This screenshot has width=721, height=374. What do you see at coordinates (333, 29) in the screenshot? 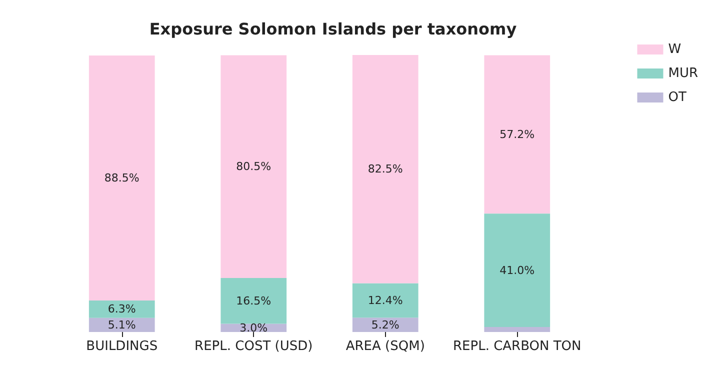
I see `chart-title: Exposure Solomon Islands per taxonomy` at bounding box center [333, 29].